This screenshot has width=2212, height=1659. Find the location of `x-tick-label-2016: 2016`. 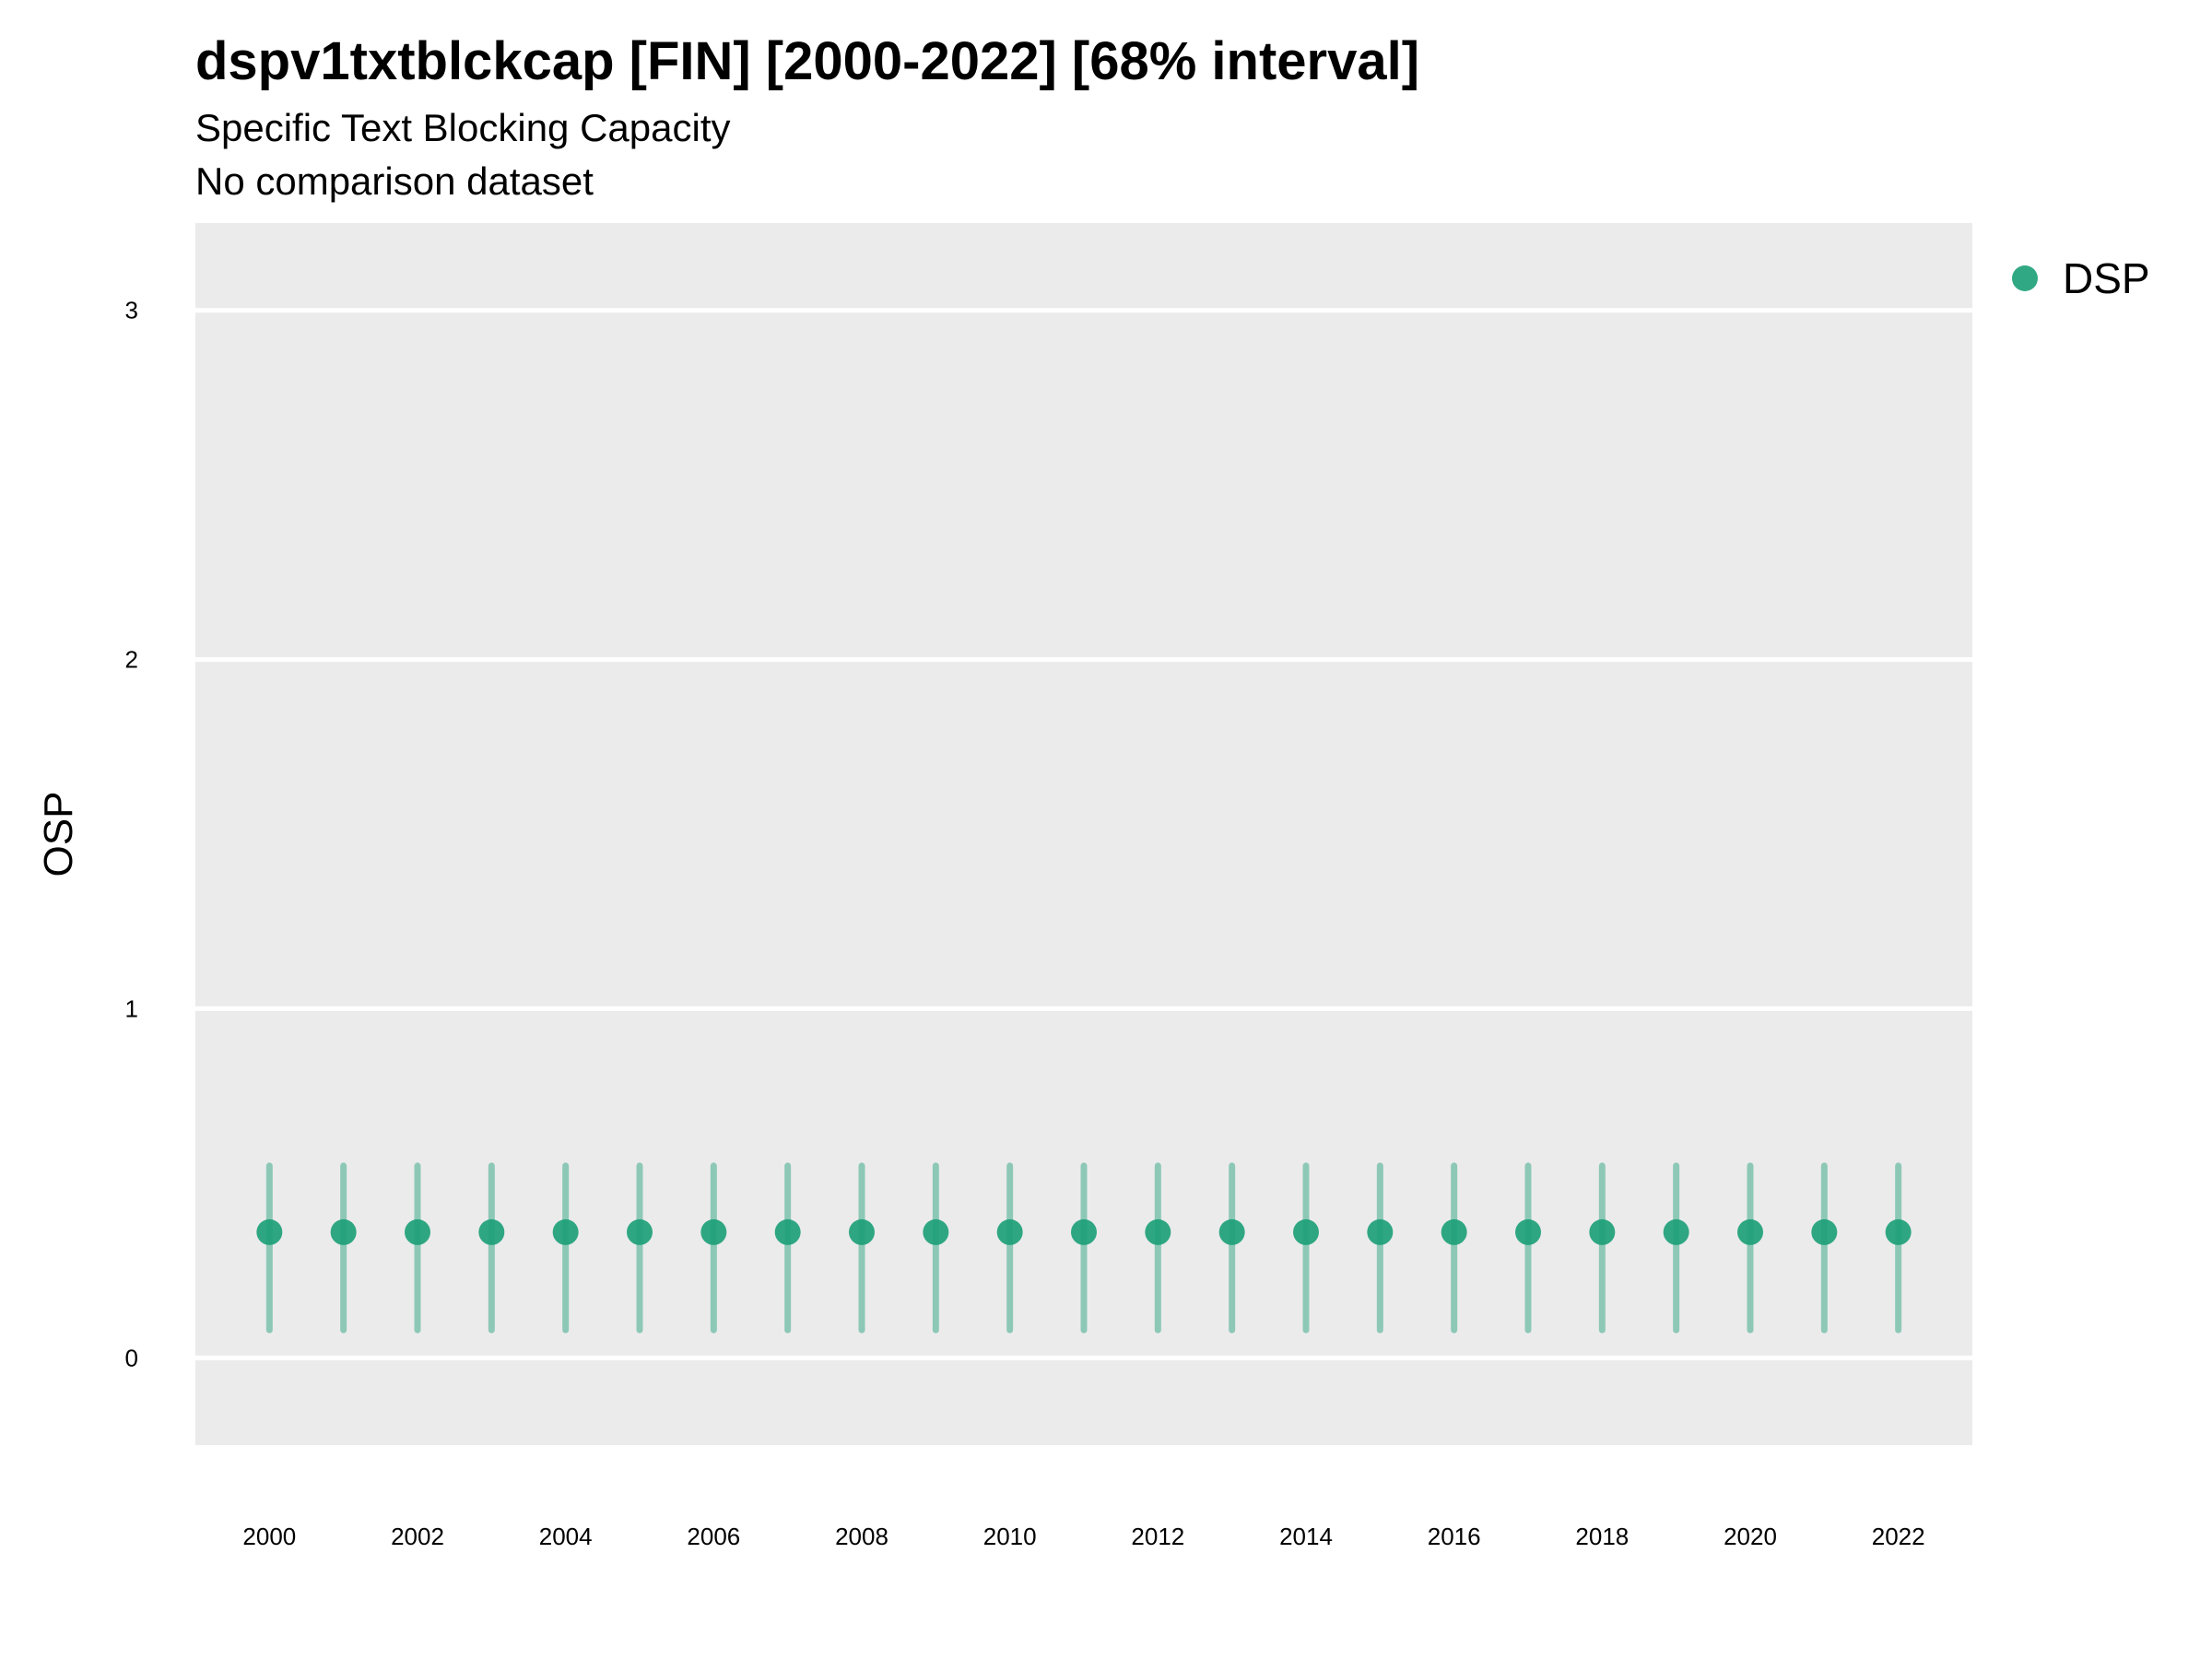

x-tick-label-2016: 2016 is located at coordinates (1454, 1536).